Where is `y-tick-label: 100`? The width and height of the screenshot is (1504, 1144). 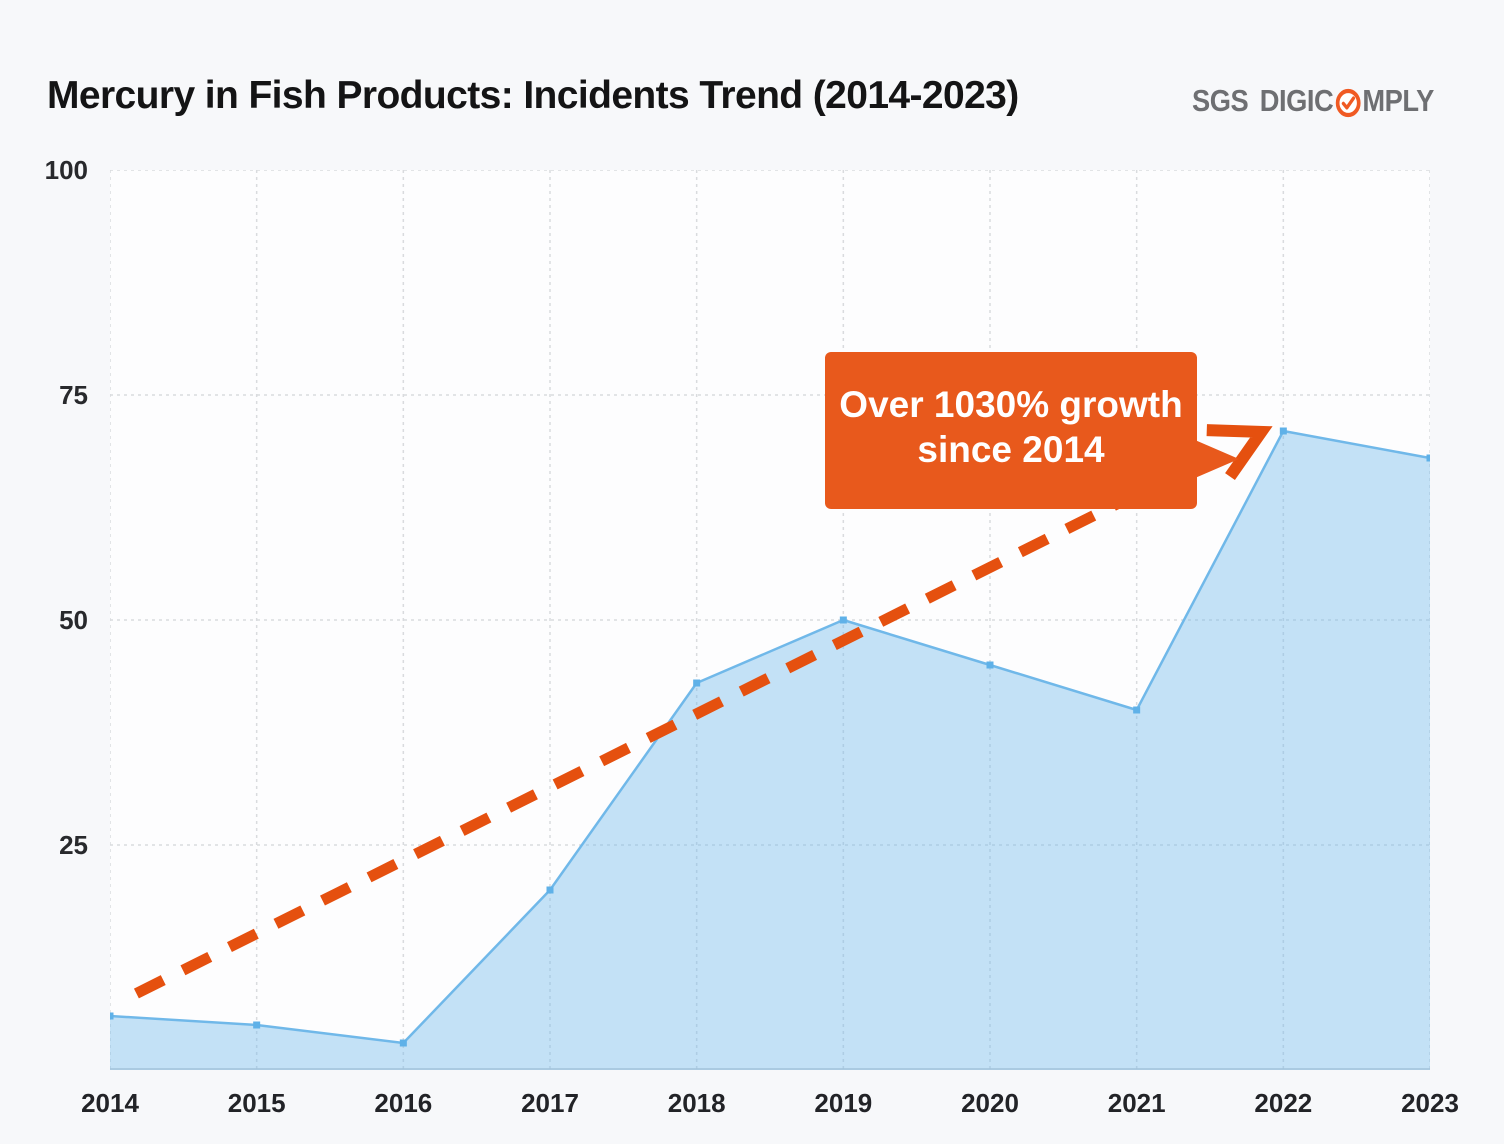 y-tick-label: 100 is located at coordinates (66, 170).